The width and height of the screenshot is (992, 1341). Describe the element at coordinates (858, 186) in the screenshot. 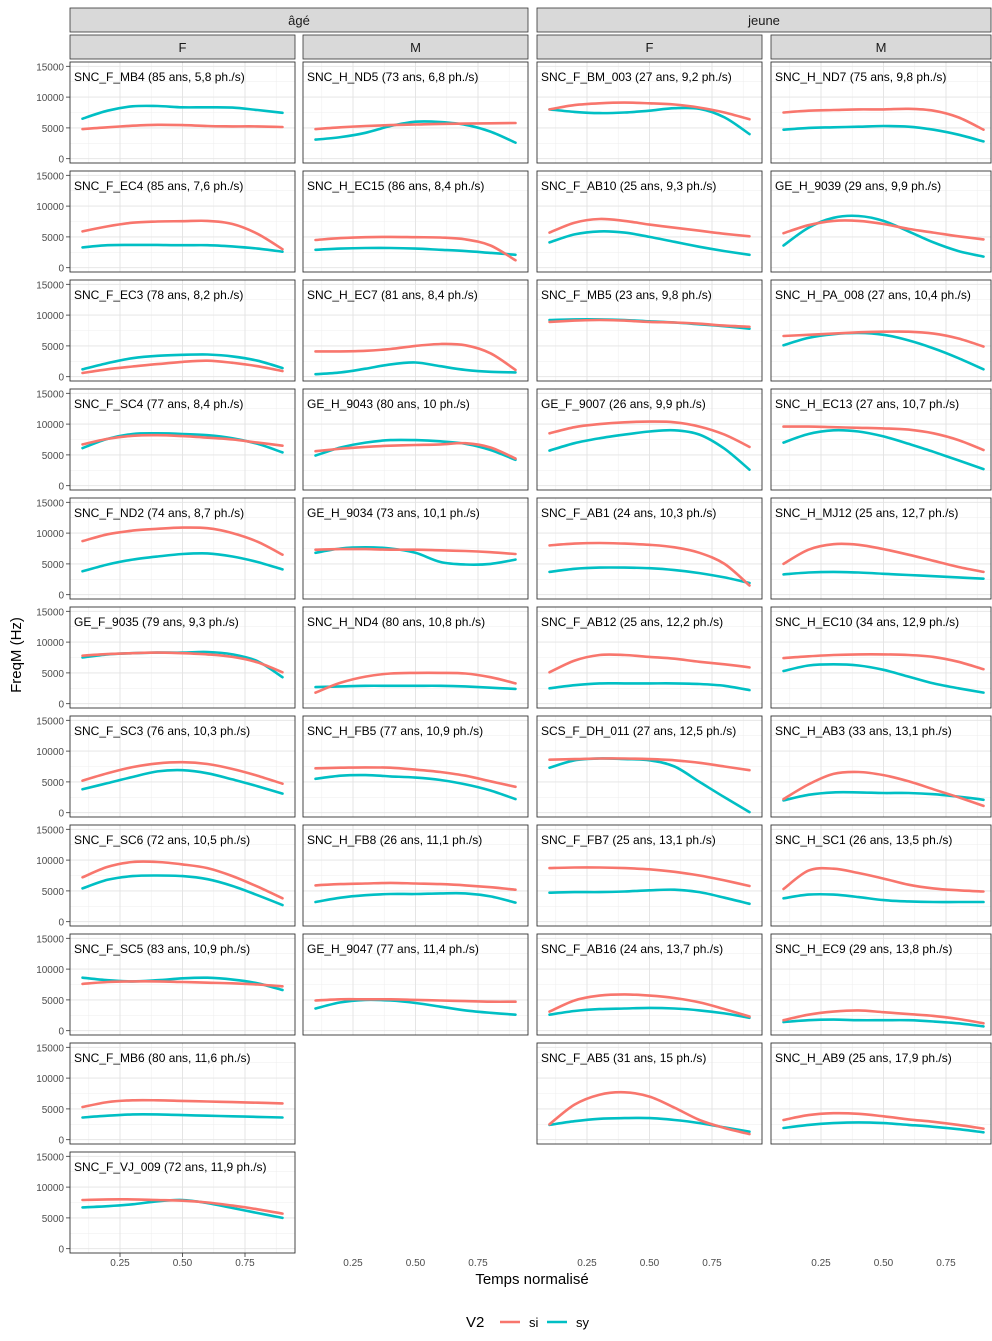

I see `panel-label: GE_H_9039 (29 ans, 9,9 ph./s)` at that location.